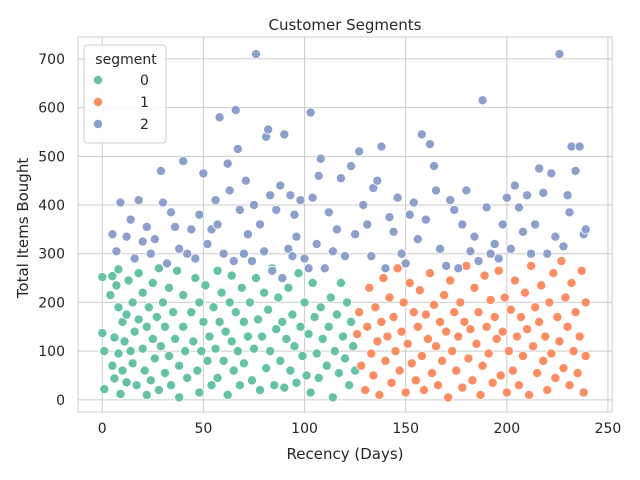 This screenshot has height=480, width=640. I want to click on x-tick-label: 100, so click(304, 429).